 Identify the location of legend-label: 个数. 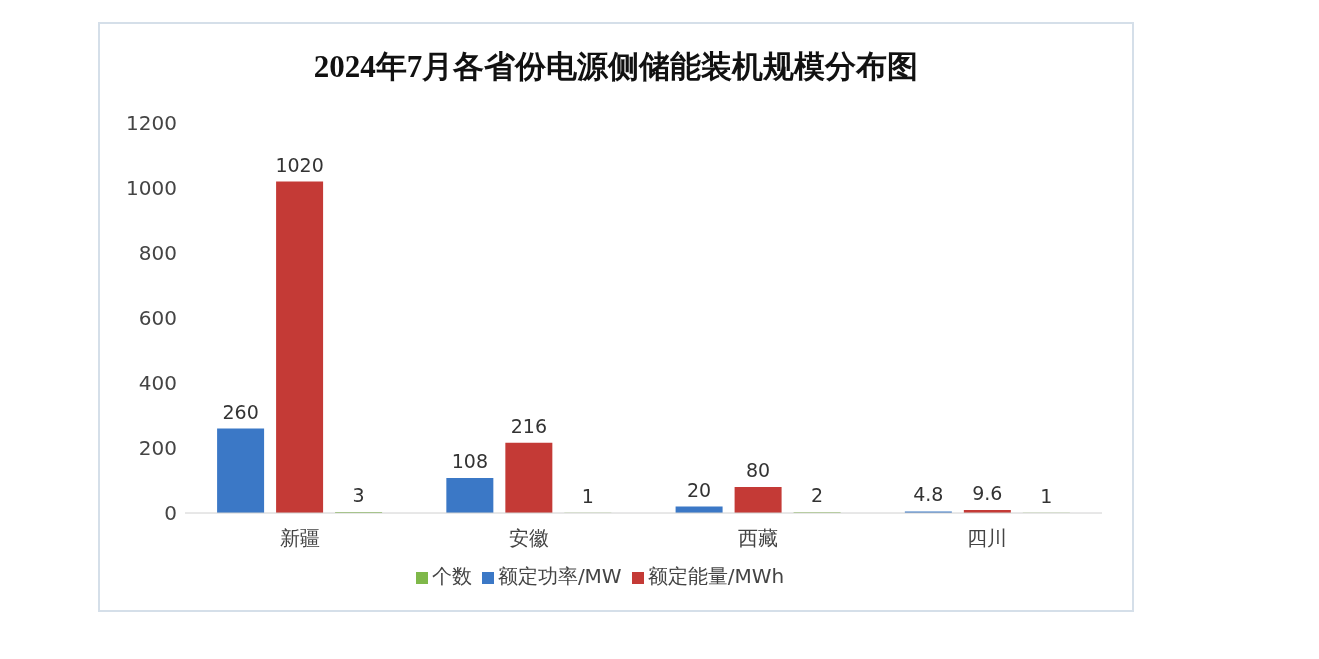
(451, 576).